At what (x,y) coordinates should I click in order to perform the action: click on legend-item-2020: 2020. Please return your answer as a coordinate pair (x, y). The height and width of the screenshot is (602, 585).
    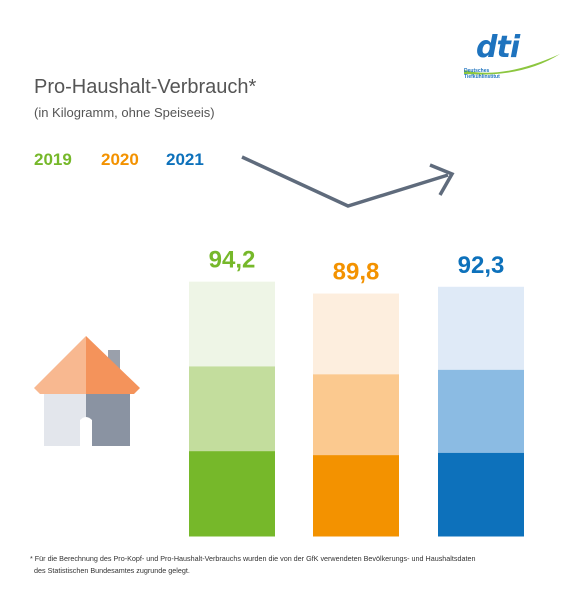
    Looking at the image, I should click on (120, 159).